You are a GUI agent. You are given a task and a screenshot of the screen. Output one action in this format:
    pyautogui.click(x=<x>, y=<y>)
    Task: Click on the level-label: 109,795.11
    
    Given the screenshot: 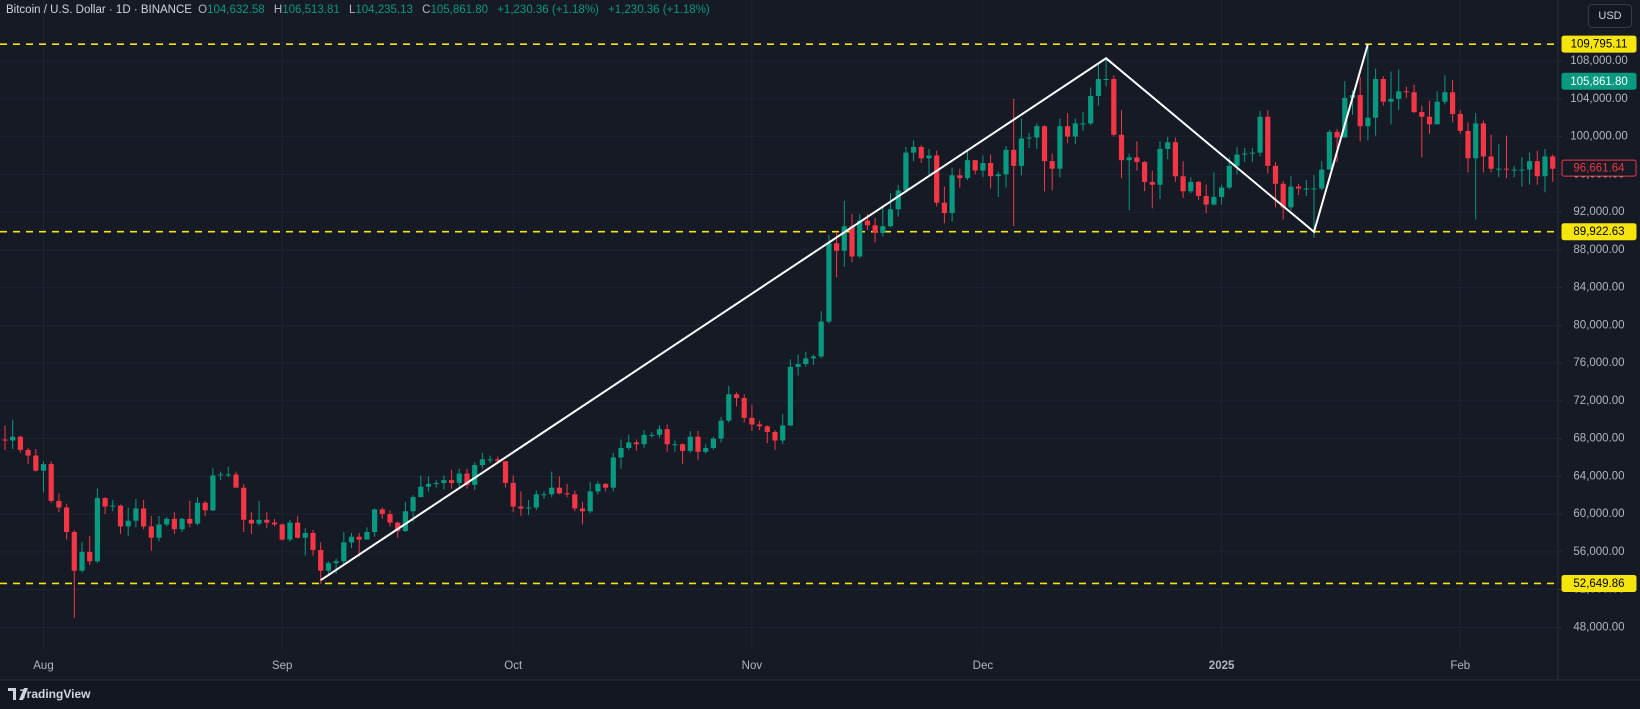 What is the action you would take?
    pyautogui.click(x=1599, y=45)
    